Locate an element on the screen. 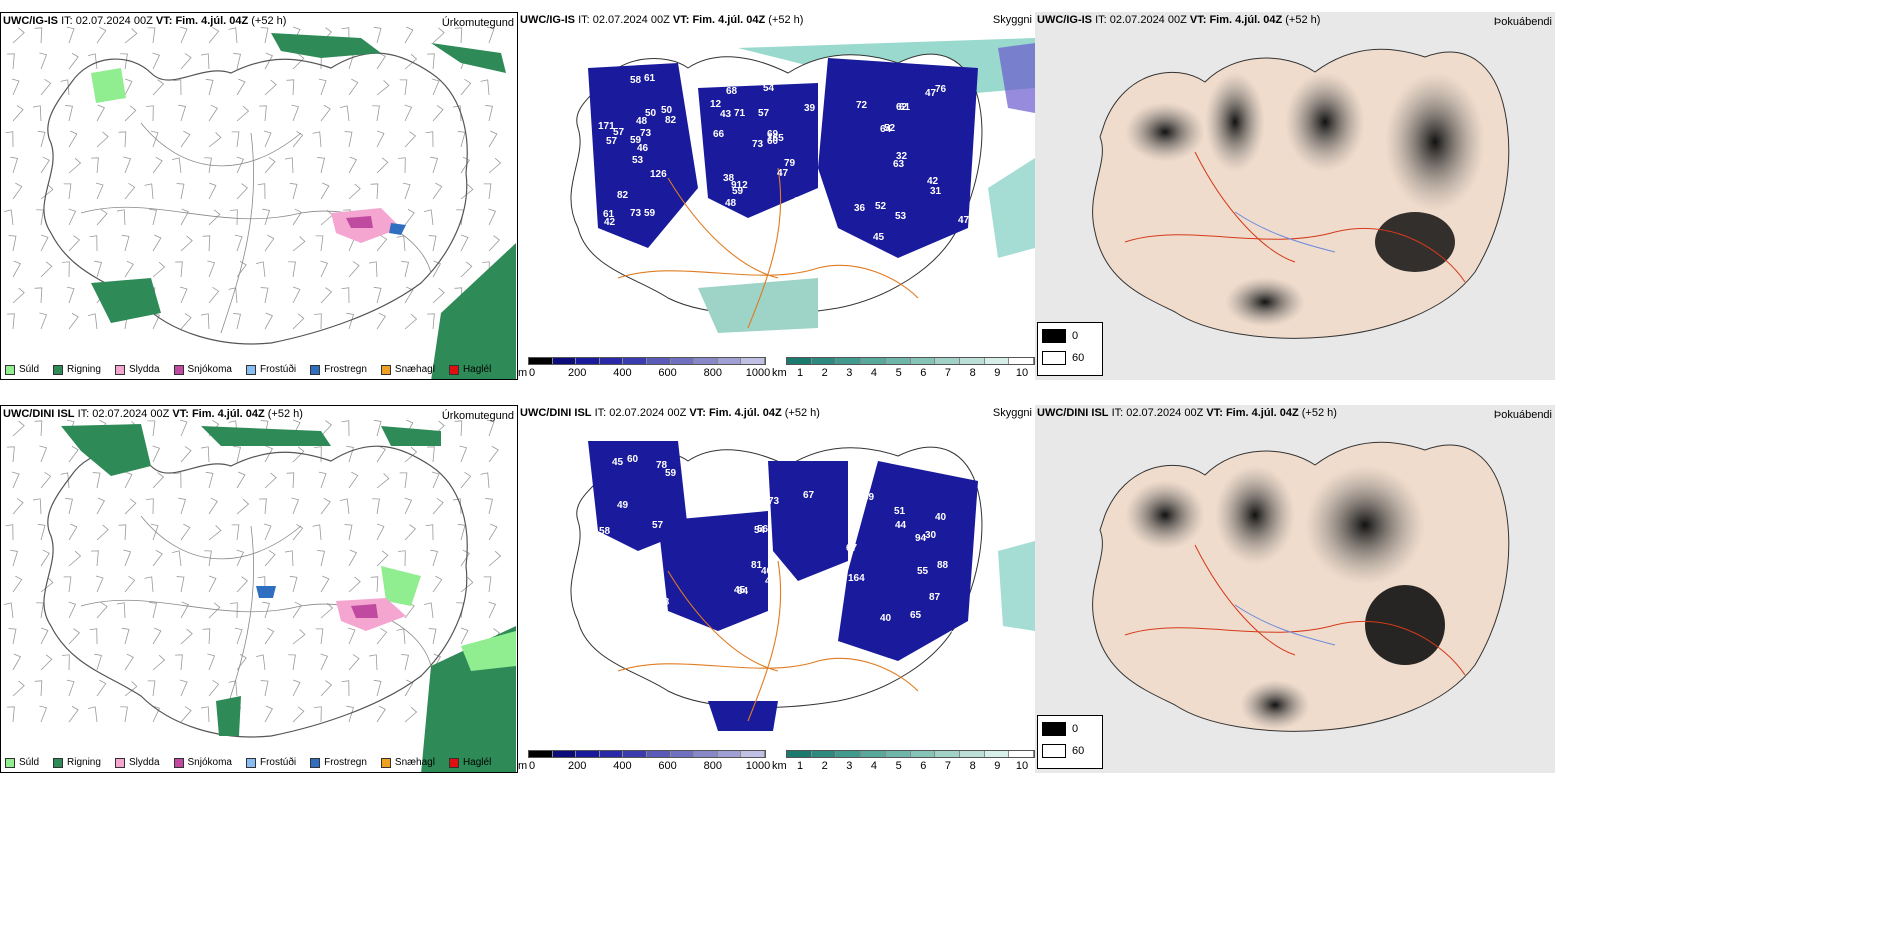 The width and height of the screenshot is (1900, 950). precip-legend-item: Haglél is located at coordinates (469, 762).